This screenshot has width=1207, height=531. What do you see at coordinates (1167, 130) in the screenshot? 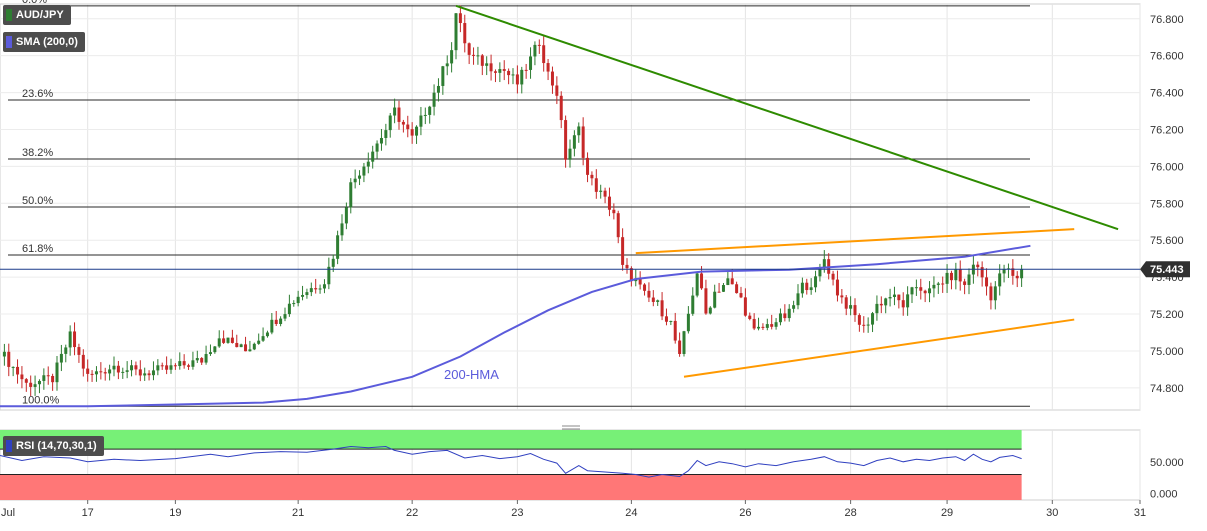
I see `price-tick-label: 76.200` at bounding box center [1167, 130].